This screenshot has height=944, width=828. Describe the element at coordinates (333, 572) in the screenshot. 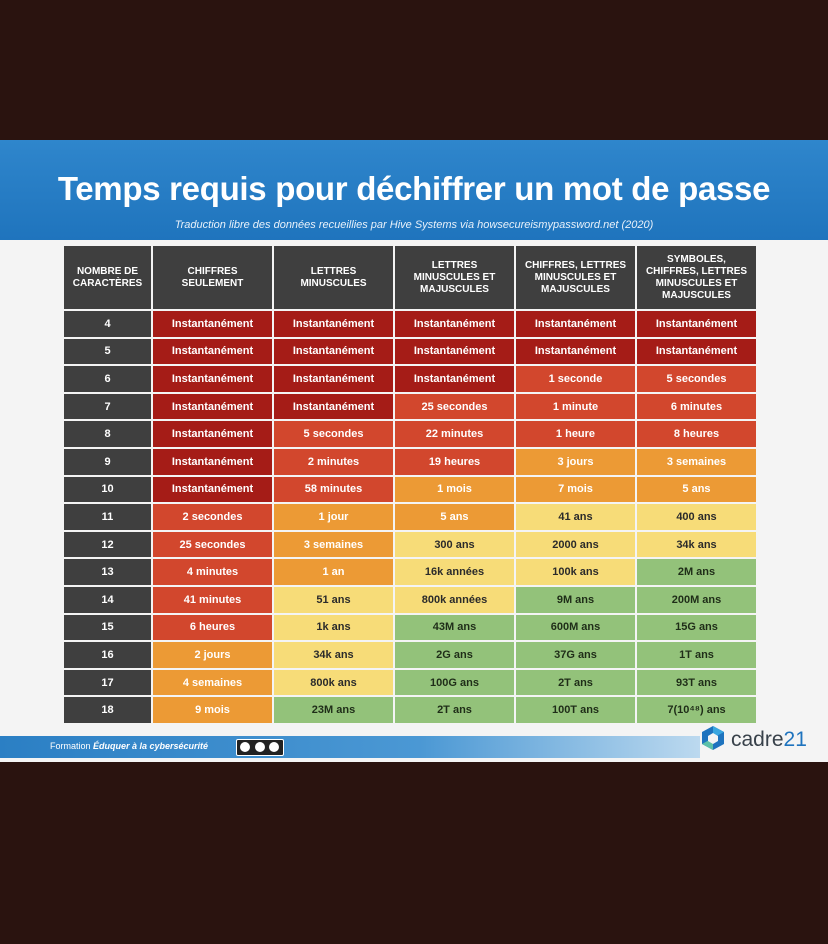

I see `crack-time-cell: 1 an` at that location.